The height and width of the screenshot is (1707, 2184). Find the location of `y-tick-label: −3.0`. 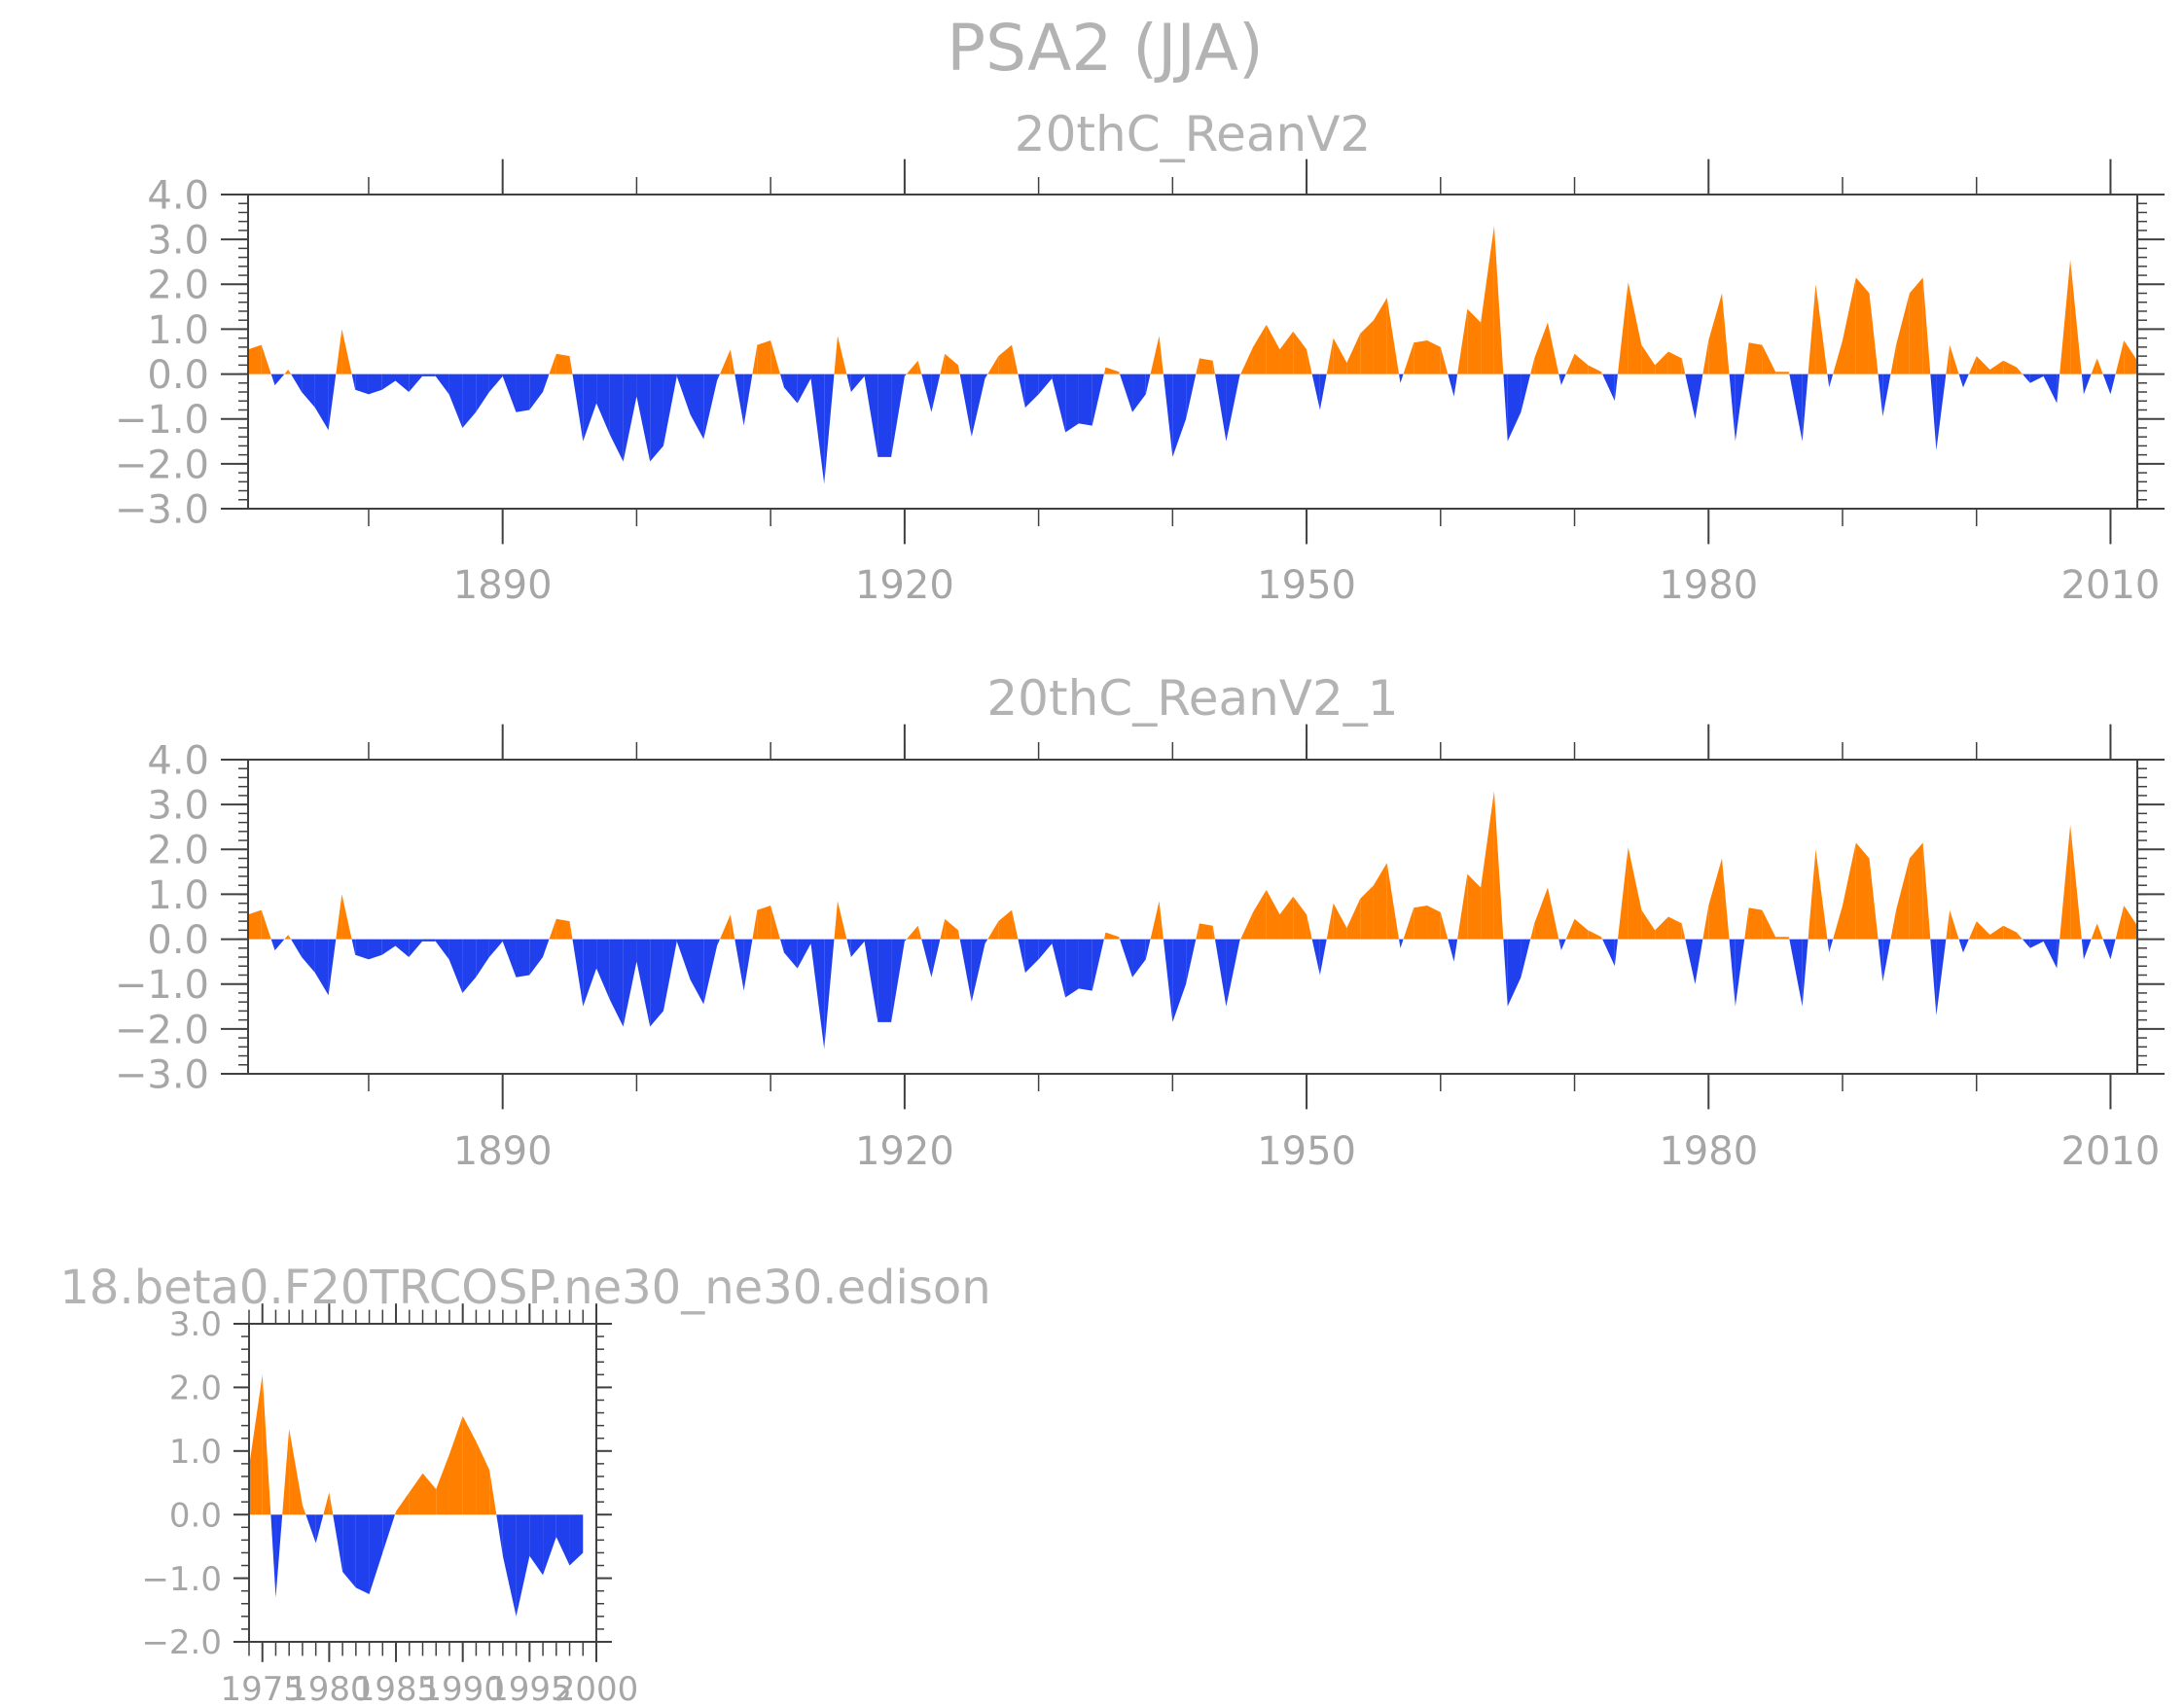

y-tick-label: −3.0 is located at coordinates (162, 1074).